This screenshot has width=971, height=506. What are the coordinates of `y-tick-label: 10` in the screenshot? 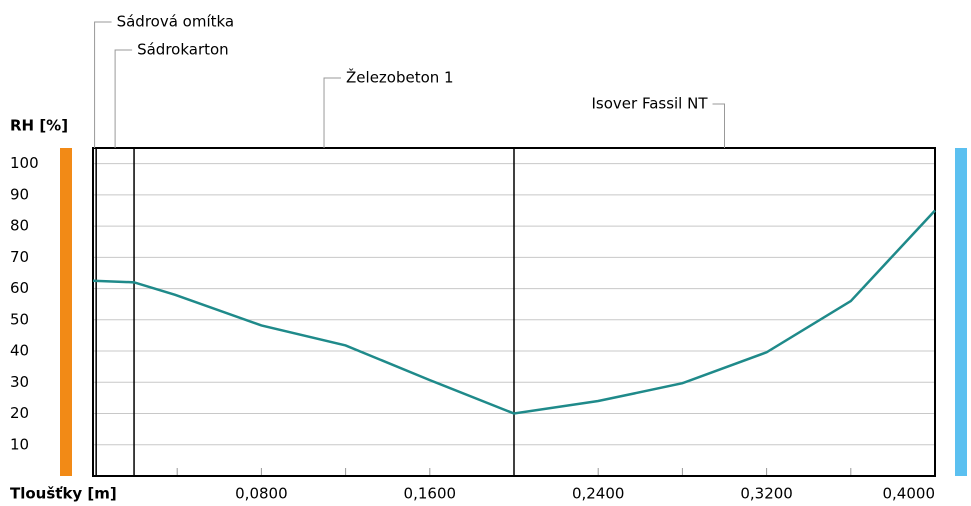 It's located at (19, 444).